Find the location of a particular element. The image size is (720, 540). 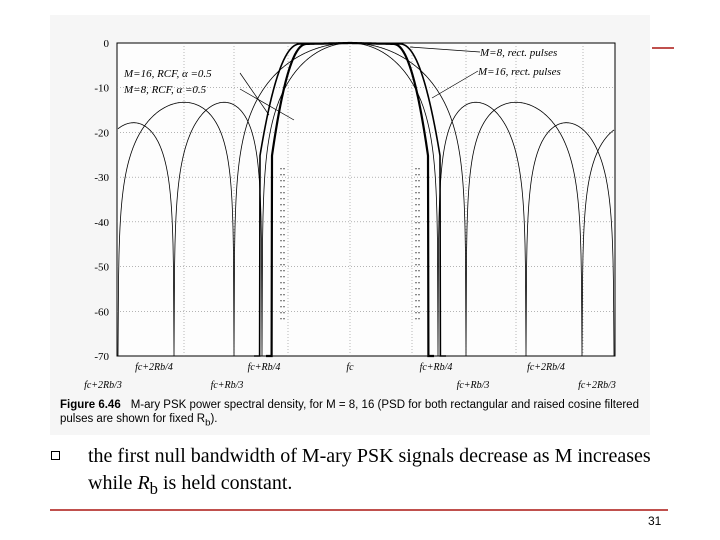

annotation-m8-rect-arrow is located at coordinates (445, 49).